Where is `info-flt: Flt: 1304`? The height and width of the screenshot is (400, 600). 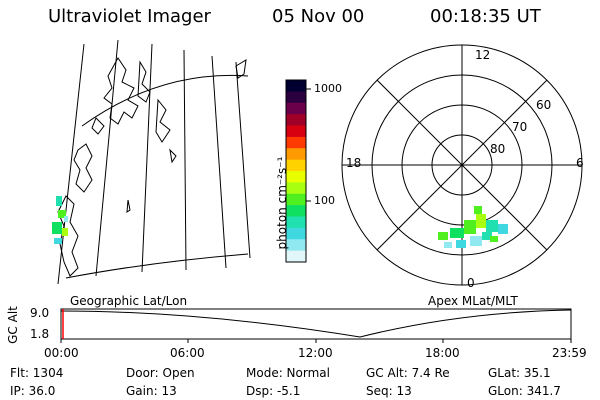 info-flt: Flt: 1304 is located at coordinates (37, 373).